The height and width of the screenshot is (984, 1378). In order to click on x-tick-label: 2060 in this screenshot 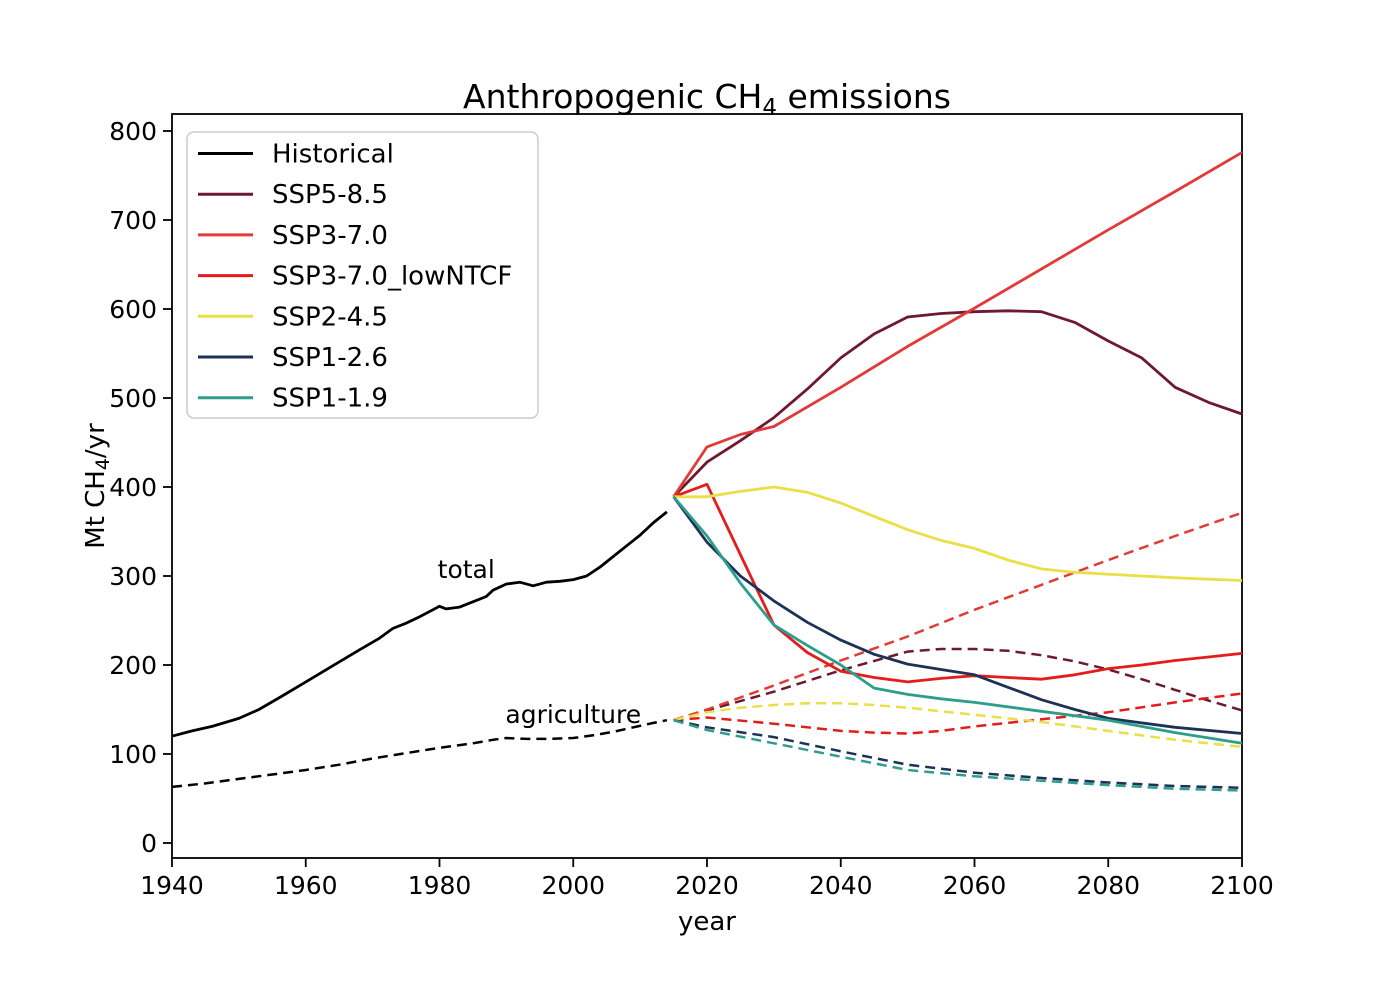, I will do `click(975, 885)`.